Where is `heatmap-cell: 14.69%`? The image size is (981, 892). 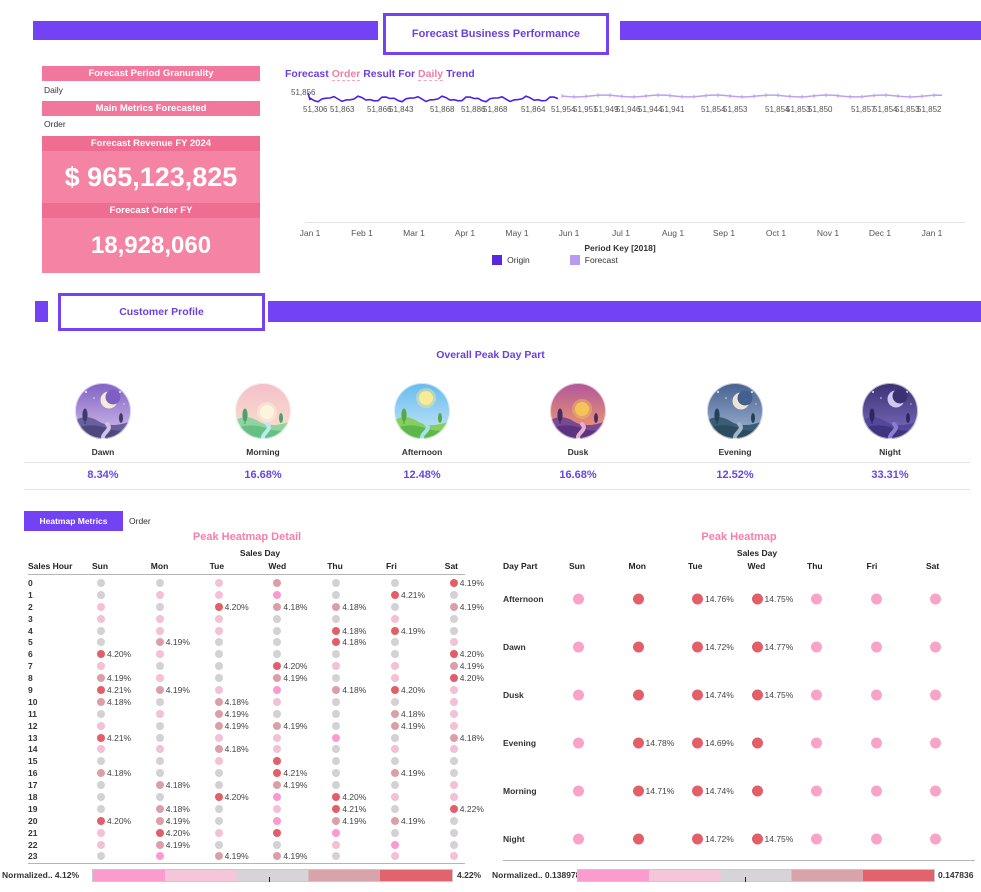
heatmap-cell: 14.69% is located at coordinates (714, 743).